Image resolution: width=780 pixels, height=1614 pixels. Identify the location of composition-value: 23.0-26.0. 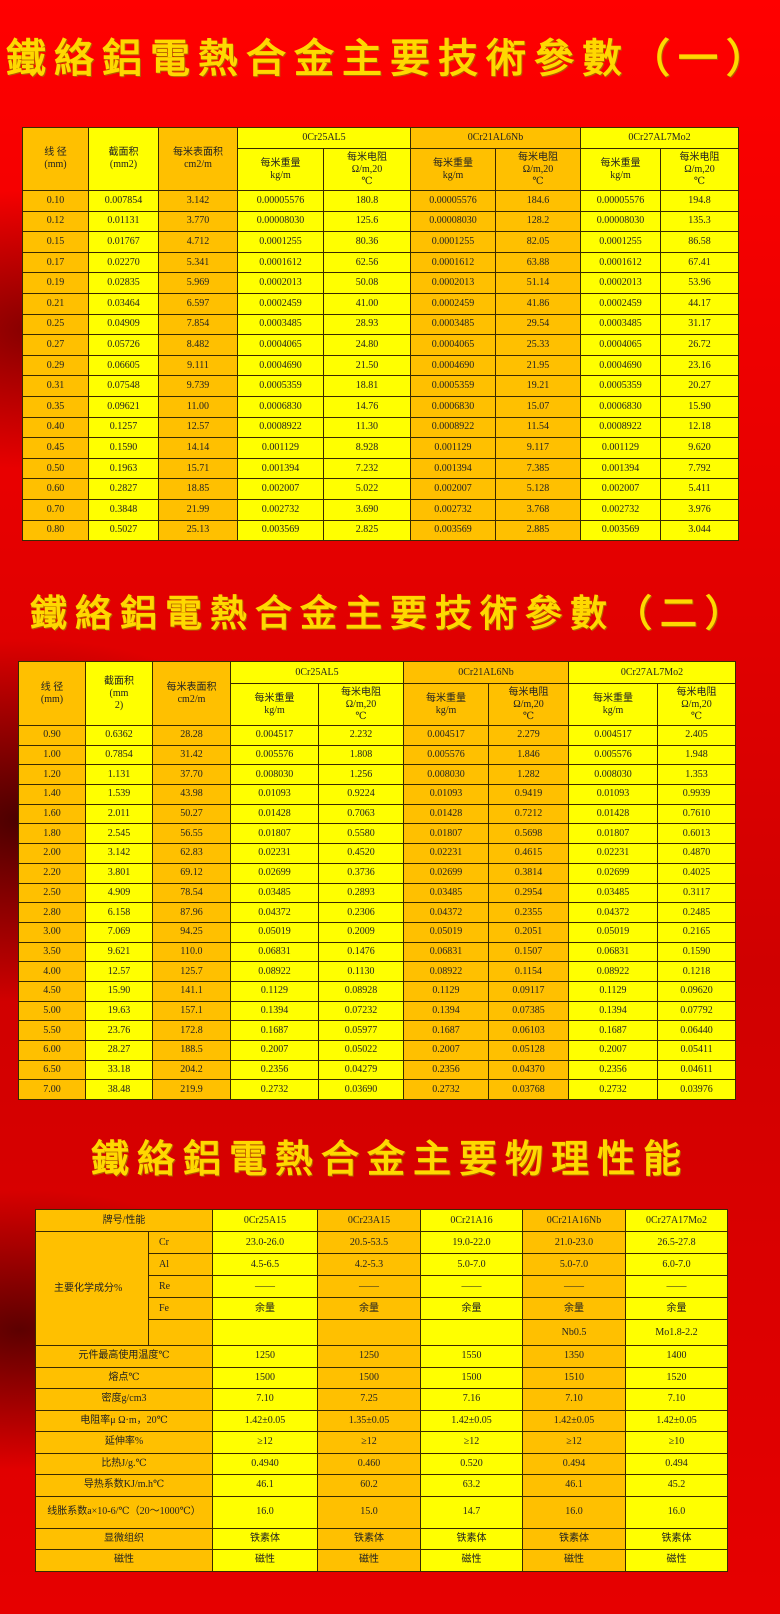
(265, 1242).